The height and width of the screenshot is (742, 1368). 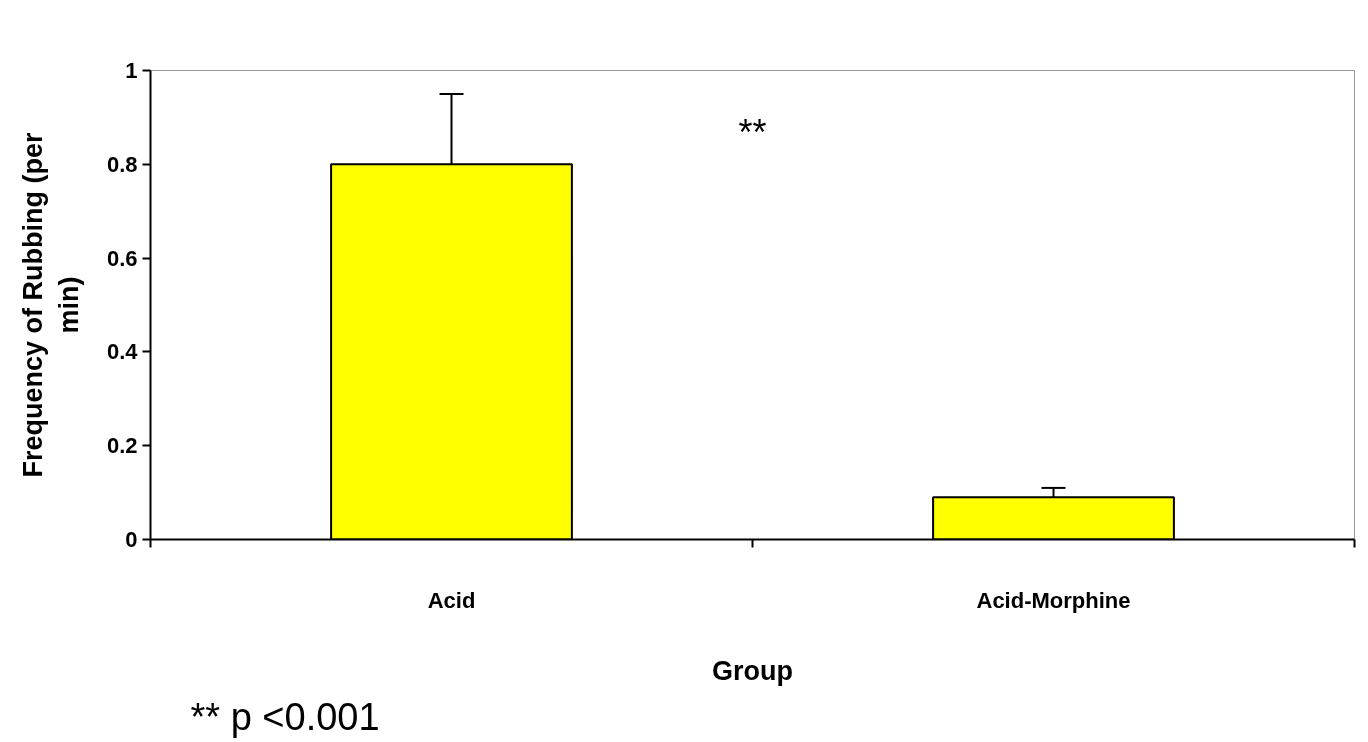 I want to click on x-tick-label: Acid-Morphine, so click(x=1053, y=600).